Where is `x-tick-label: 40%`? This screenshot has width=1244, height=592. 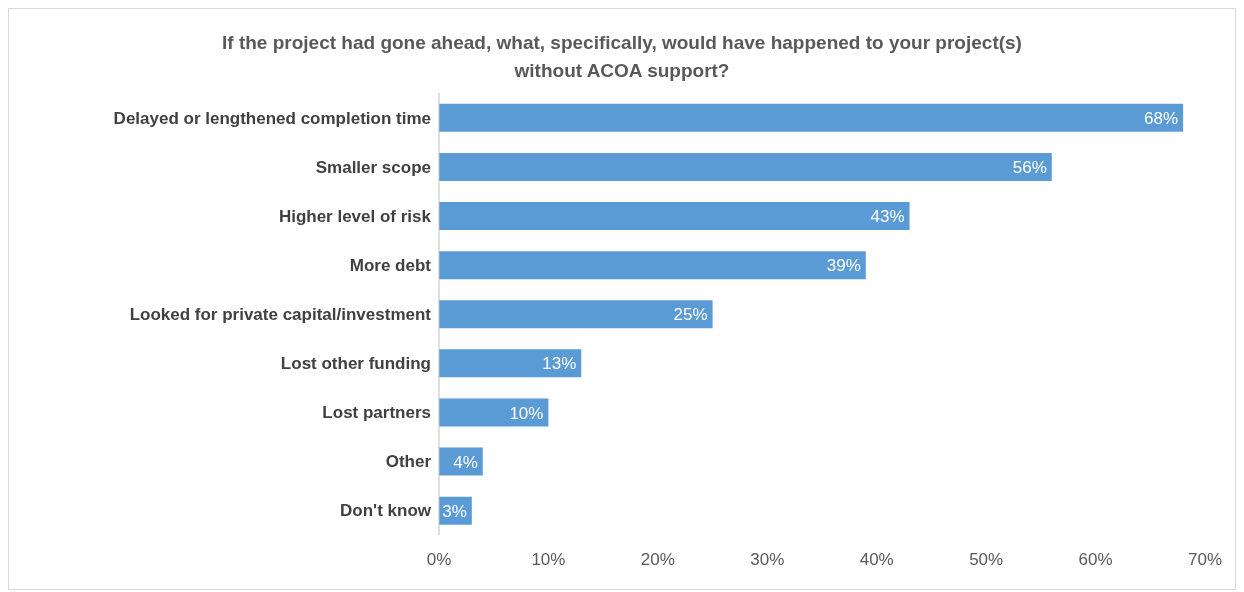 x-tick-label: 40% is located at coordinates (876, 560).